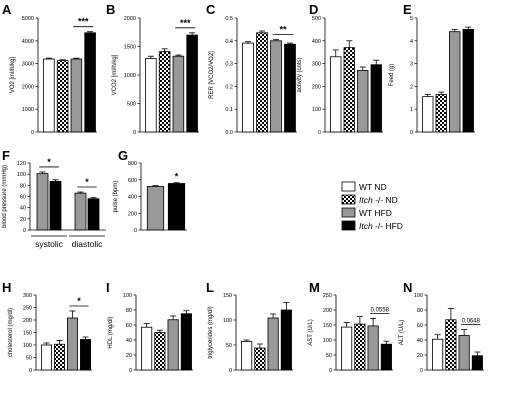  What do you see at coordinates (380, 310) in the screenshot?
I see `p-value-label: 0.0558` at bounding box center [380, 310].